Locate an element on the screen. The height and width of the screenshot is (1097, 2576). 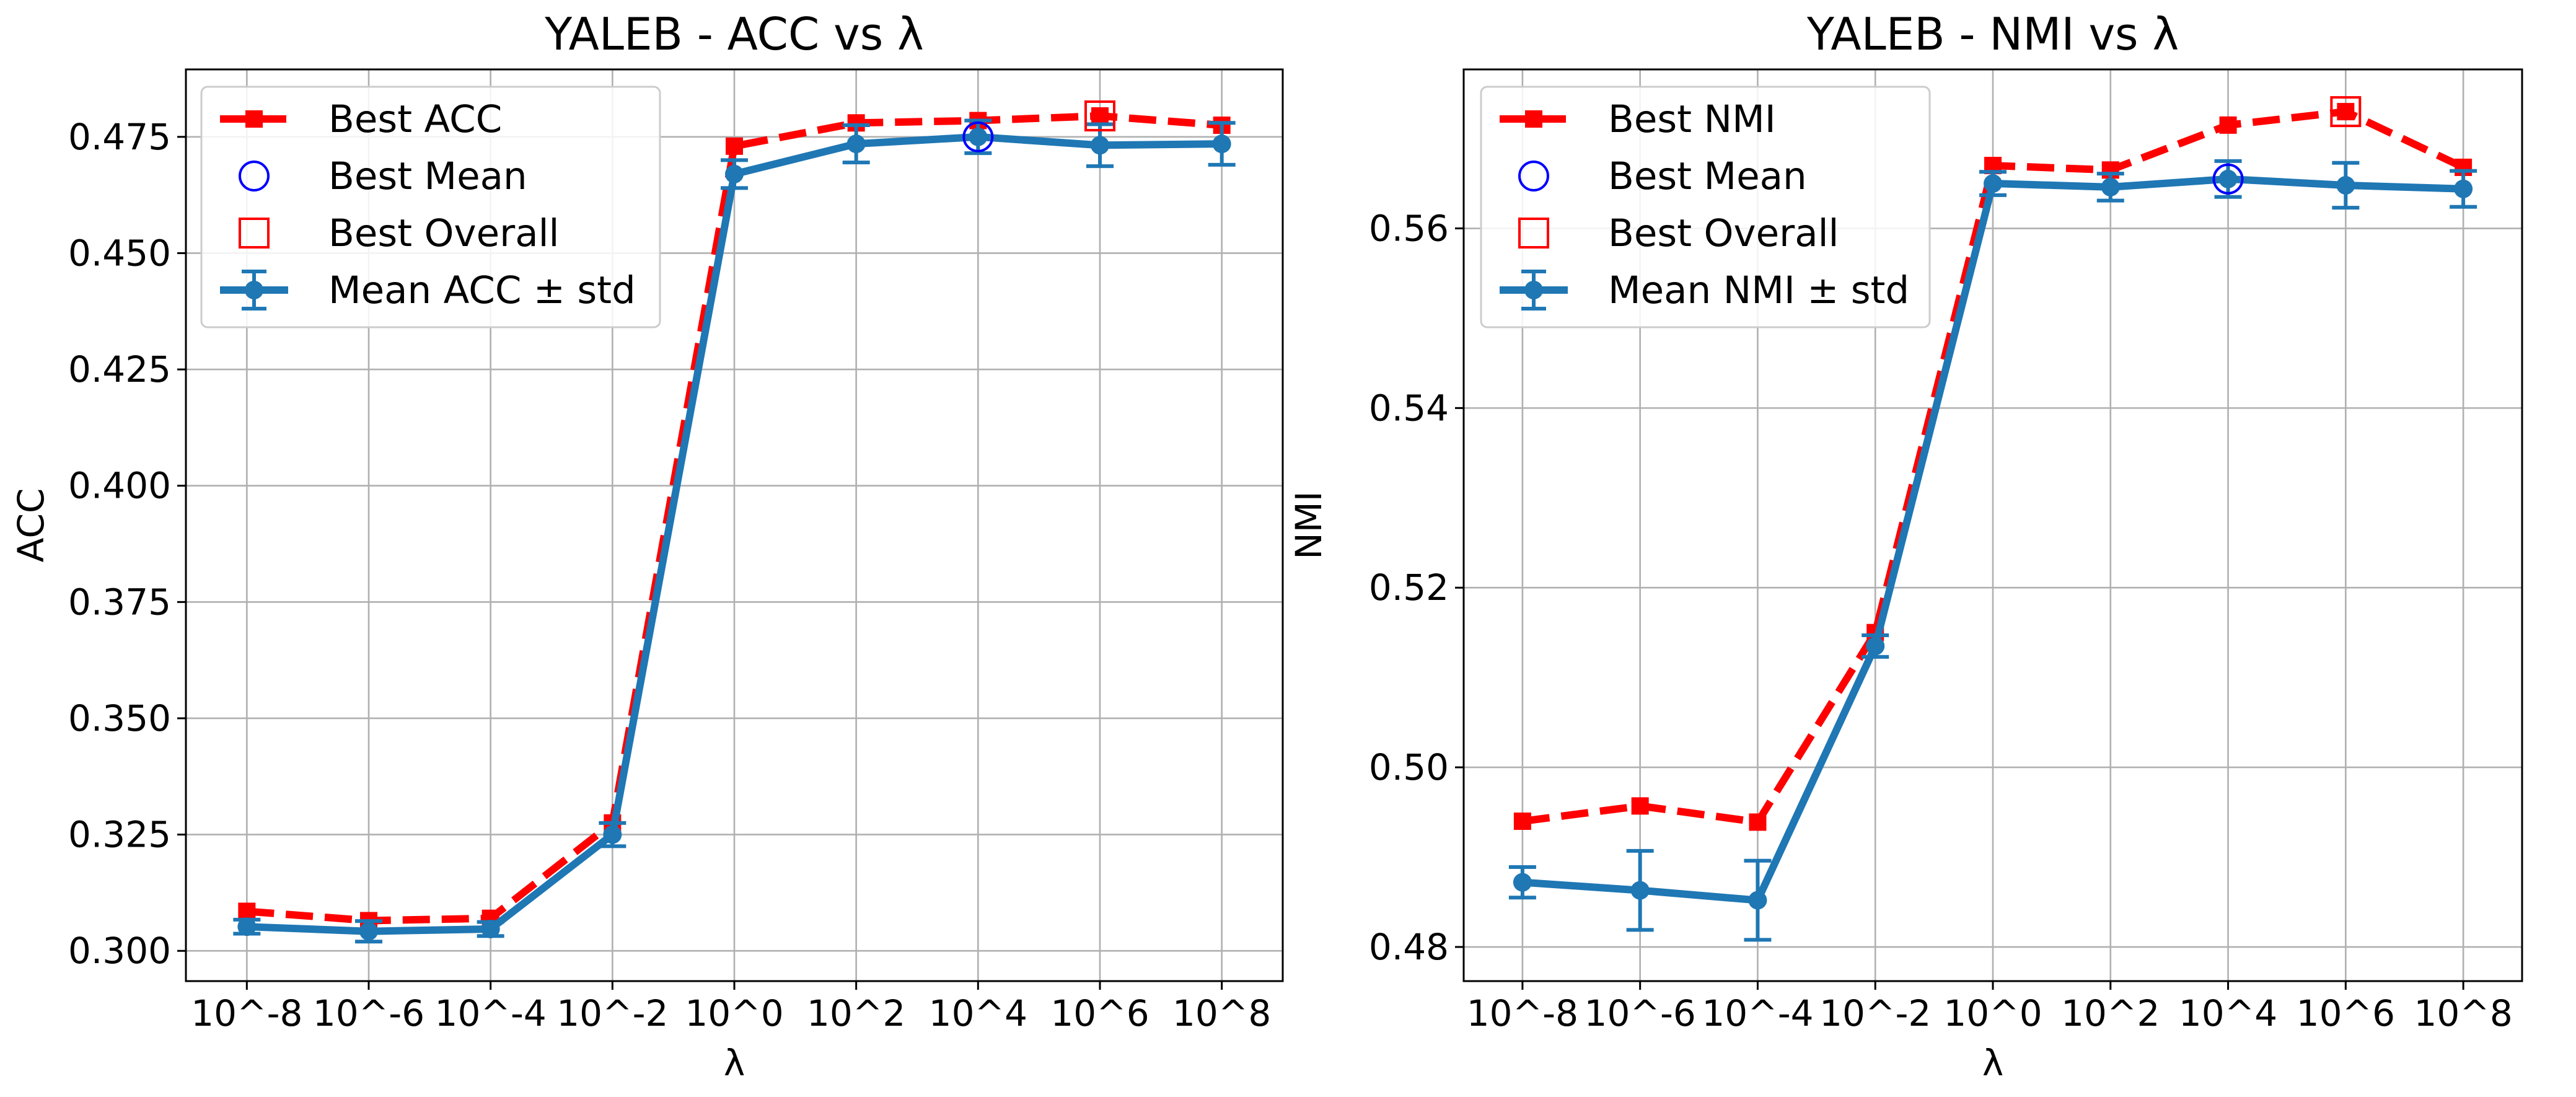
y-tick-label: 0.300 is located at coordinates (120, 951).